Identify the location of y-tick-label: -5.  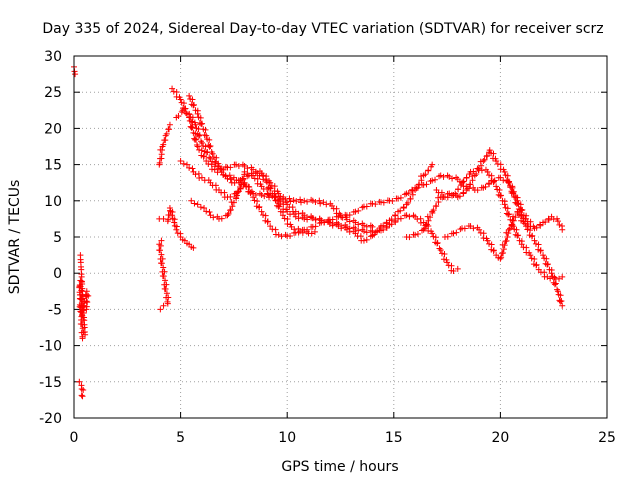
(55, 310).